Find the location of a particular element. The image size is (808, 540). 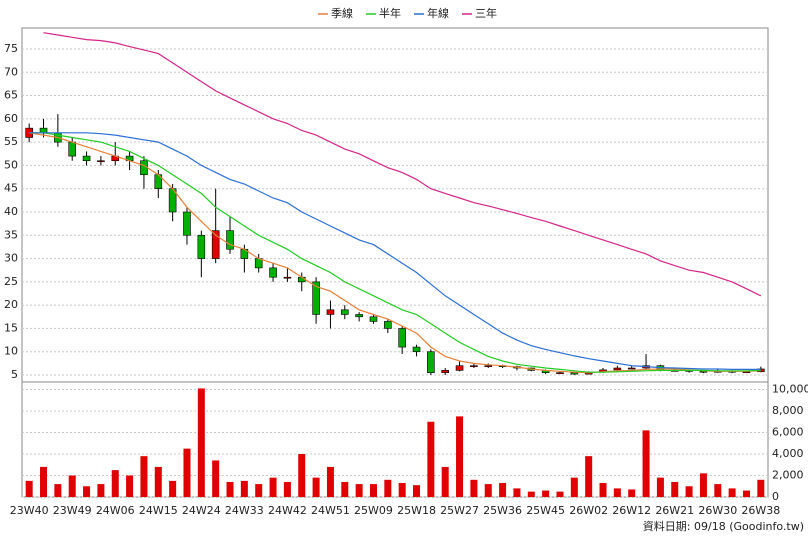

x-tick-label: 25W36 is located at coordinates (502, 510).